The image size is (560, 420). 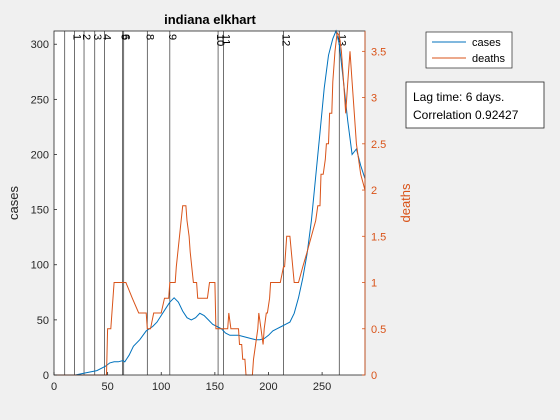 I want to click on chart-title: indiana elkhart, so click(x=210, y=19).